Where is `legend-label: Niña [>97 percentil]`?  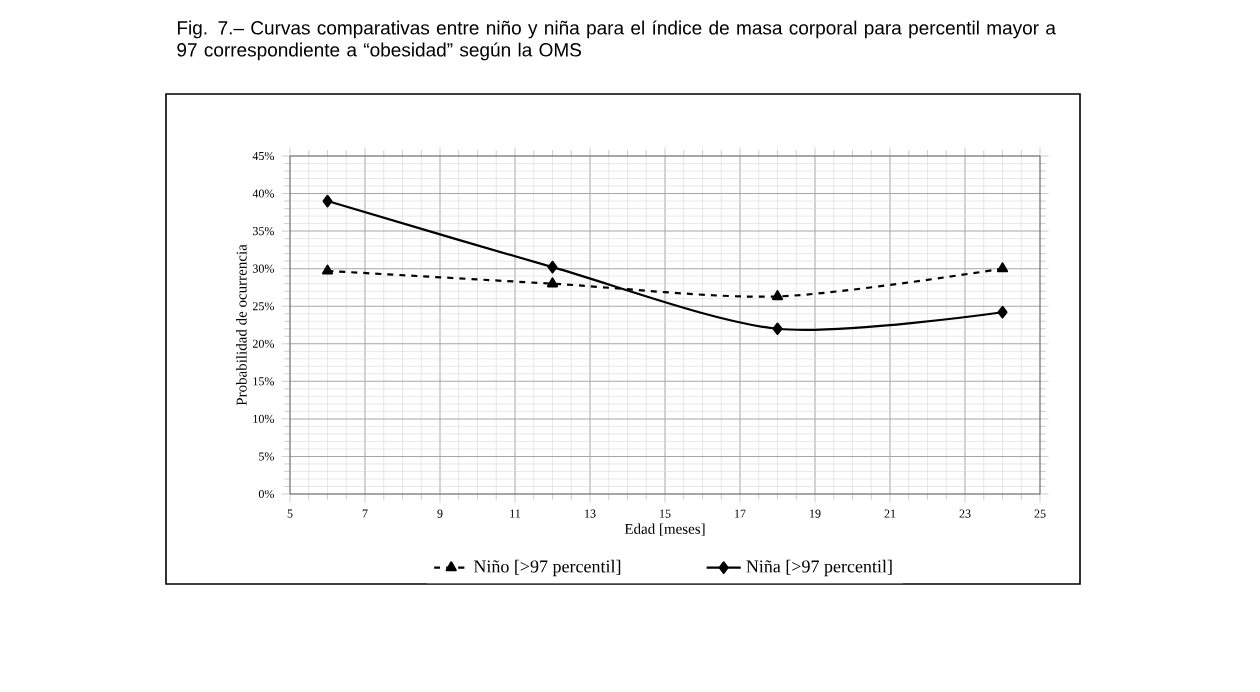 legend-label: Niña [>97 percentil] is located at coordinates (819, 568).